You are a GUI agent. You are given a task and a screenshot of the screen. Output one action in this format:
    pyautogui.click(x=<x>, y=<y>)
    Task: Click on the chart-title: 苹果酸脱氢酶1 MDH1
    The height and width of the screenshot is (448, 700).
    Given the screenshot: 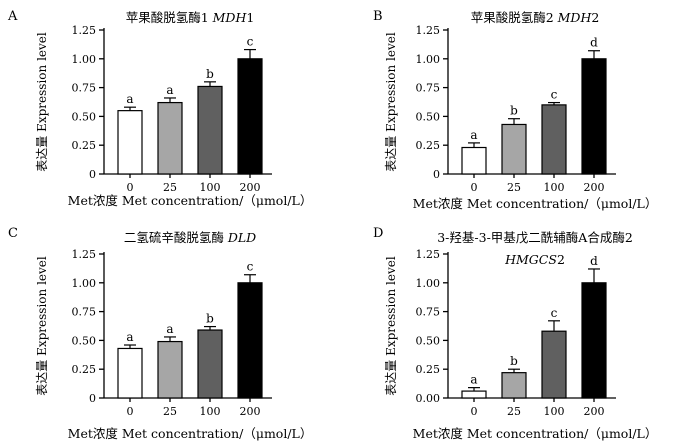 What is the action you would take?
    pyautogui.click(x=190, y=17)
    